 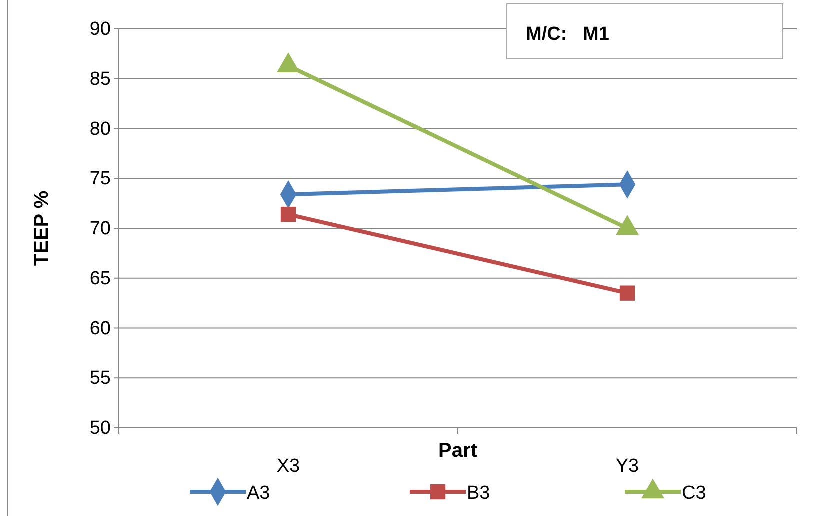 I want to click on y-tick-label: 60, so click(x=100, y=329).